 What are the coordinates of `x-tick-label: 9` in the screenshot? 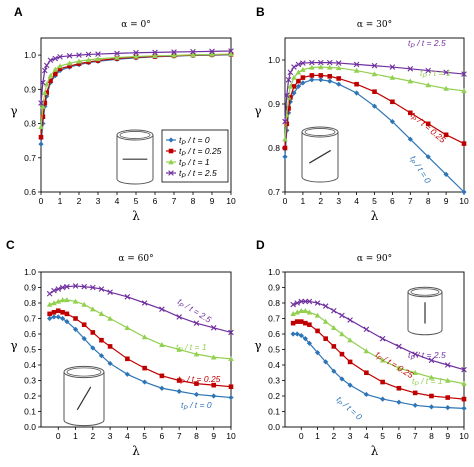 It's located at (213, 436).